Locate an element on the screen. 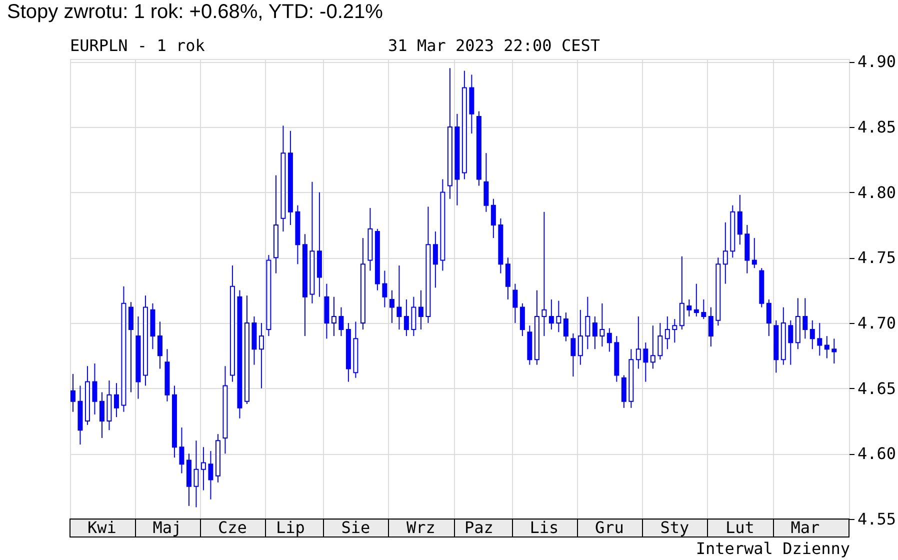 This screenshot has width=898, height=560. x-tick-label: Lip is located at coordinates (290, 527).